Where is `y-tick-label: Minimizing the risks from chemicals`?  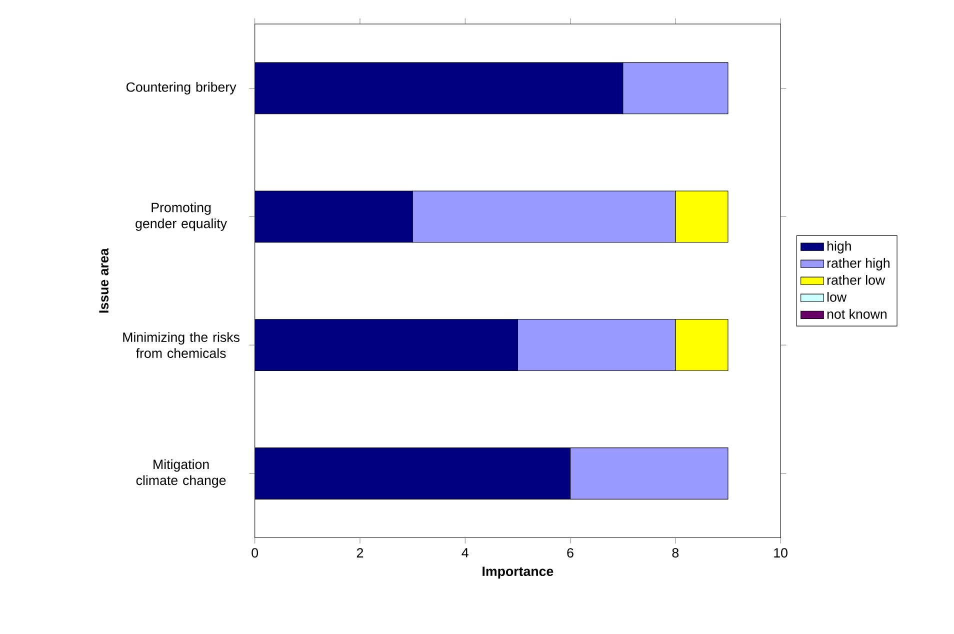
y-tick-label: Minimizing the risks from chemicals is located at coordinates (181, 345).